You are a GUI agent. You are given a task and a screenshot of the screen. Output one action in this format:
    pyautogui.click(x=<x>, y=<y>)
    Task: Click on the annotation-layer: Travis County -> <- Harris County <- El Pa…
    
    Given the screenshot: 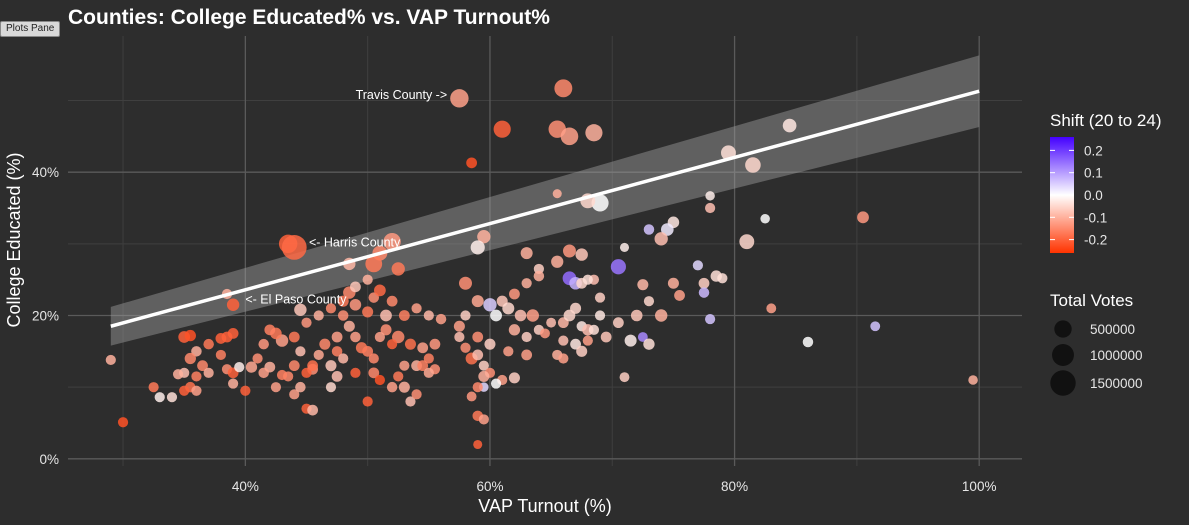 What is the action you would take?
    pyautogui.click(x=346, y=197)
    